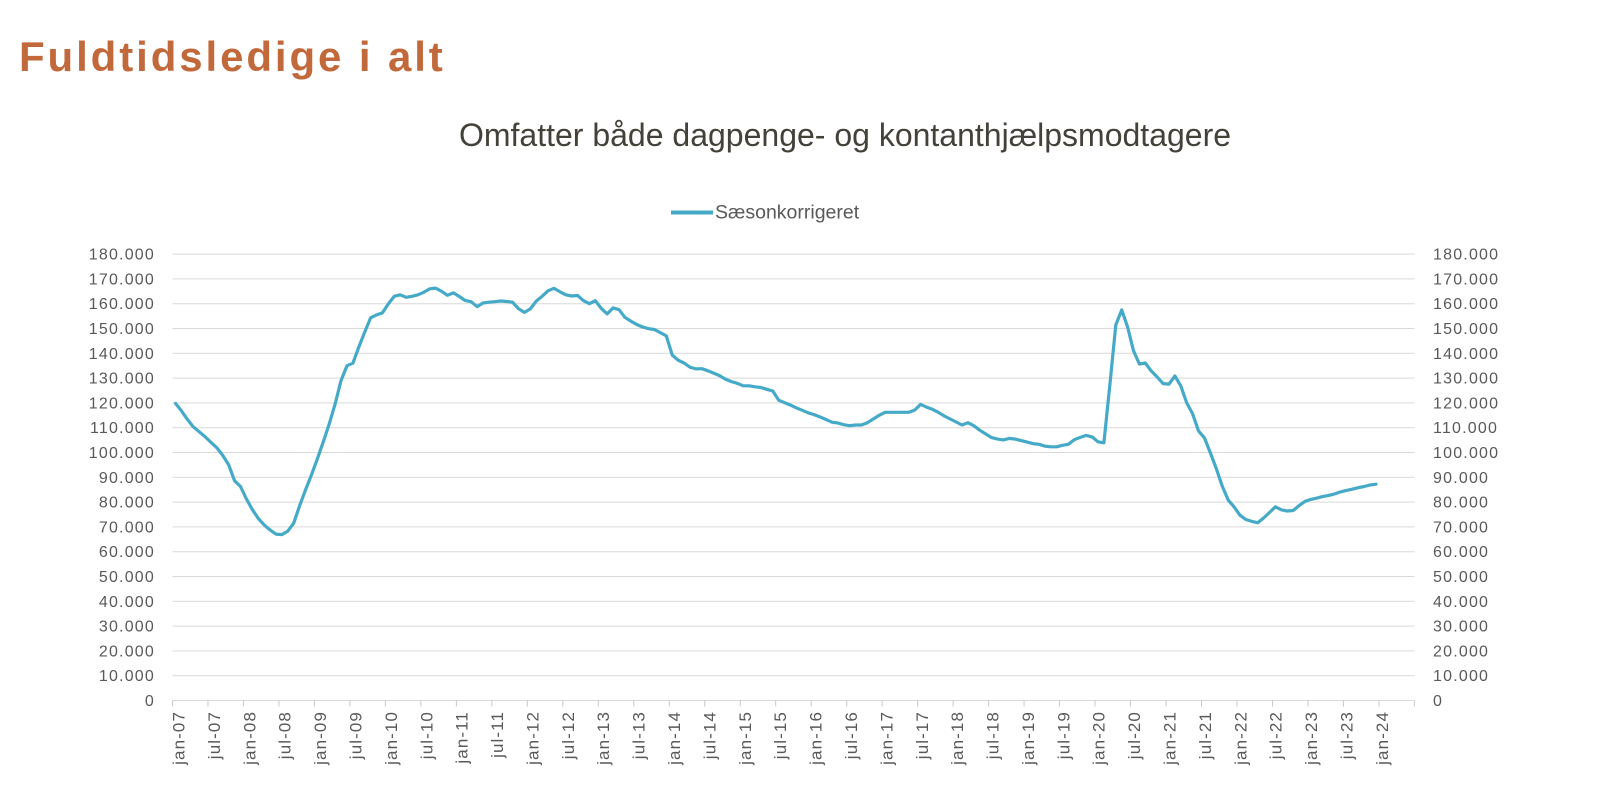  What do you see at coordinates (532, 738) in the screenshot?
I see `svg-text: jan-12` at bounding box center [532, 738].